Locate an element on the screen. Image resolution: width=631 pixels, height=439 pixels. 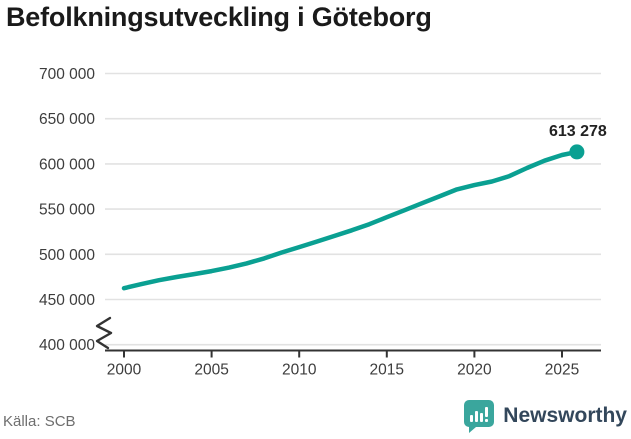
chart-footer: Källa: SCB Newsworthy is located at coordinates (315, 418).